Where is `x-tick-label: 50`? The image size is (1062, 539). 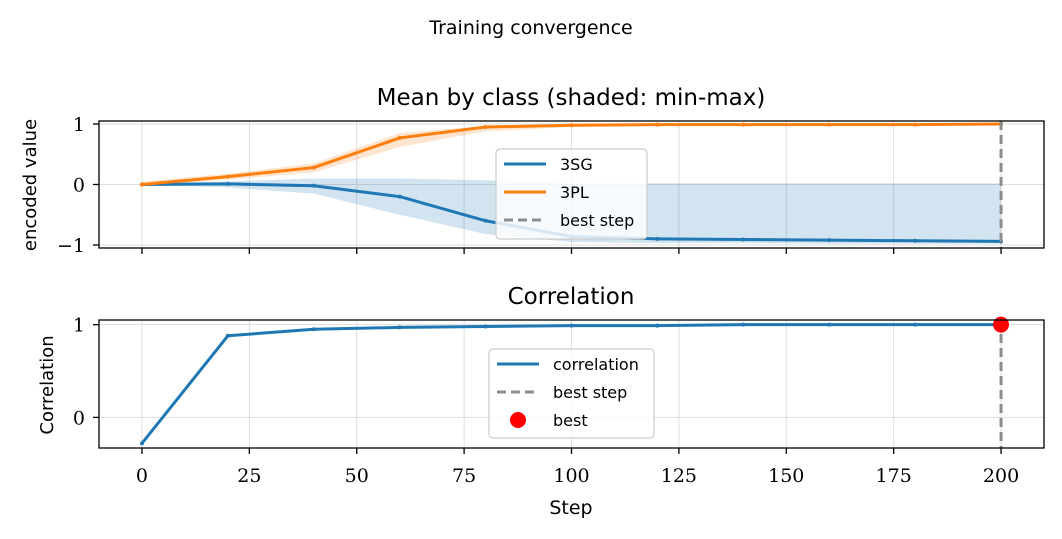 x-tick-label: 50 is located at coordinates (357, 476).